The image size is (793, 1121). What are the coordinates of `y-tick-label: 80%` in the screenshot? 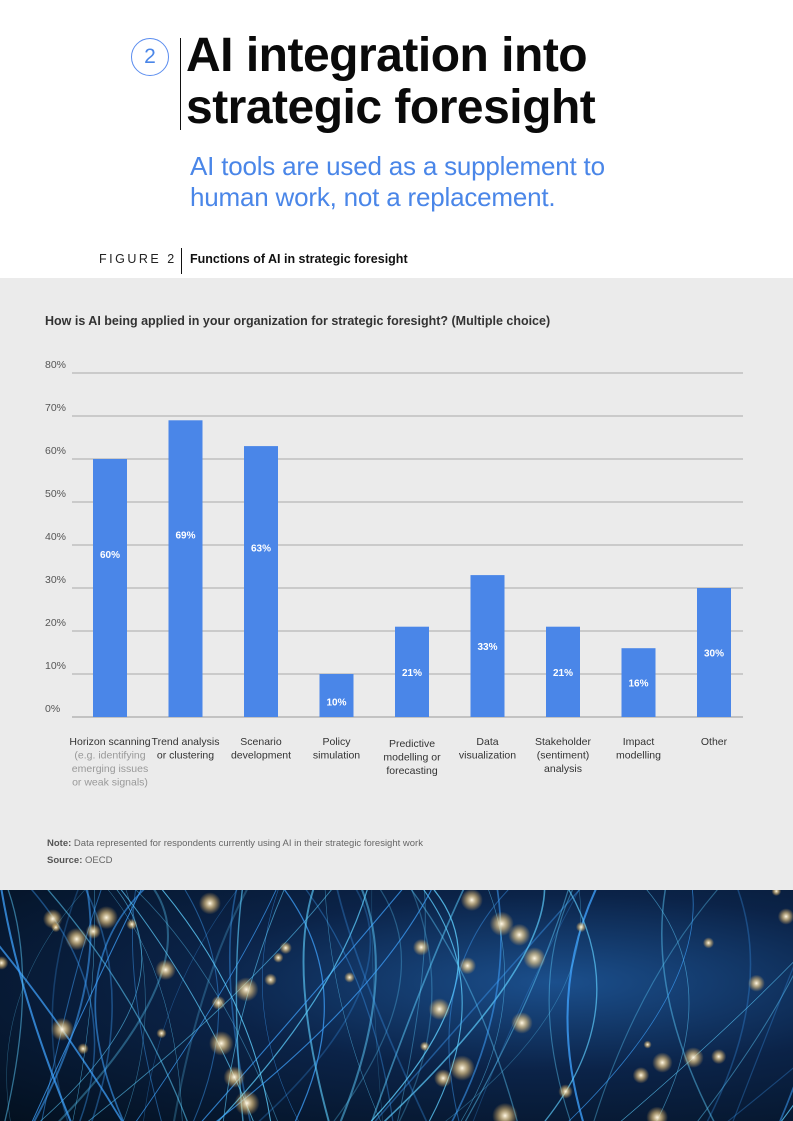 It's located at (55, 365).